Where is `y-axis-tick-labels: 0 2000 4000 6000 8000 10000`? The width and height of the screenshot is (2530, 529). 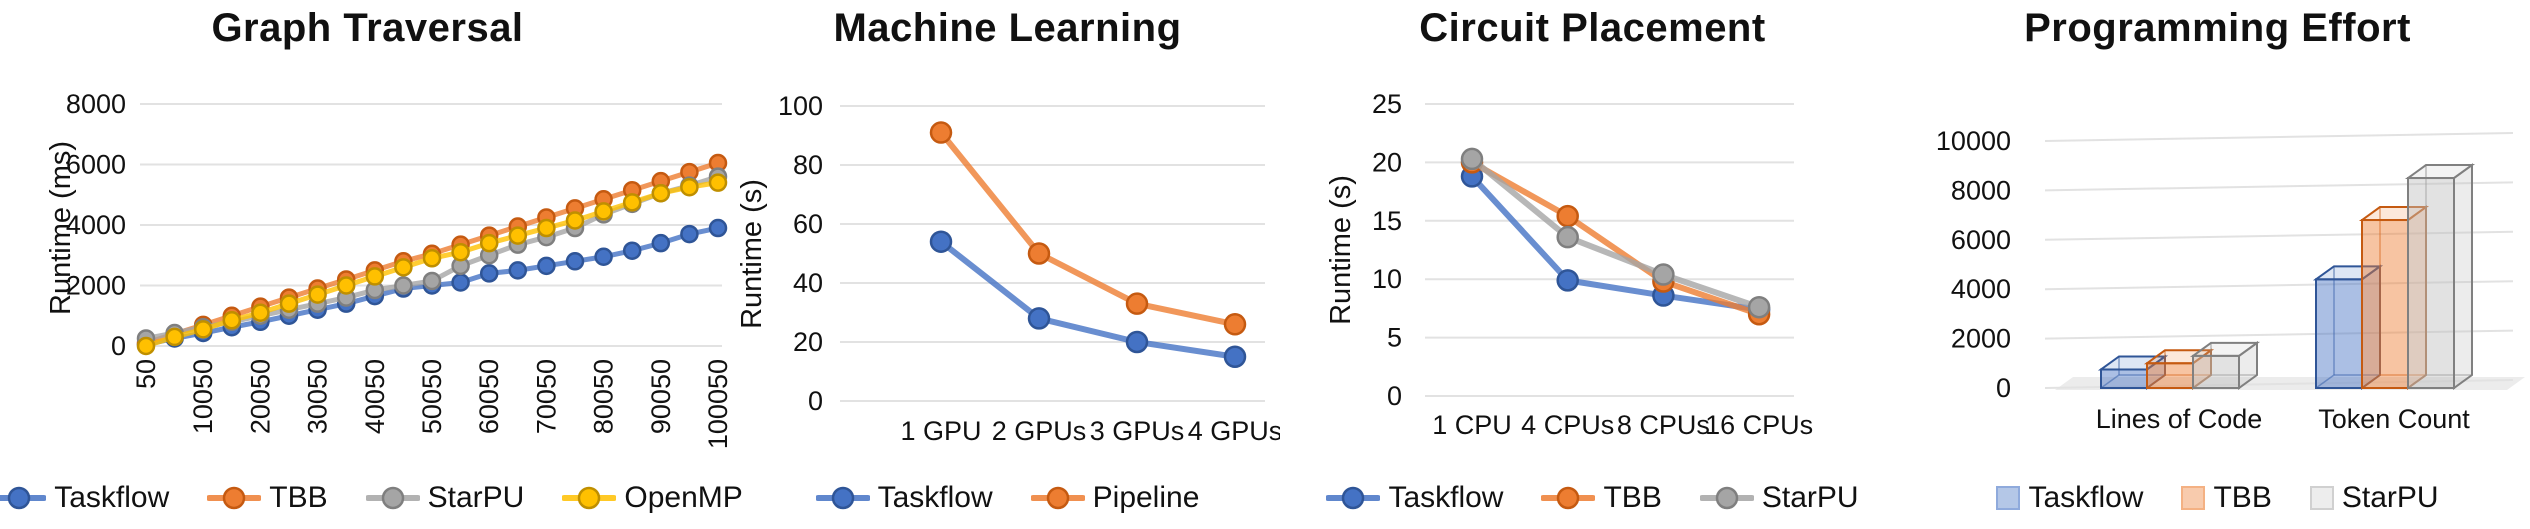
y-axis-tick-labels: 0 2000 4000 6000 8000 10000 is located at coordinates (1973, 264).